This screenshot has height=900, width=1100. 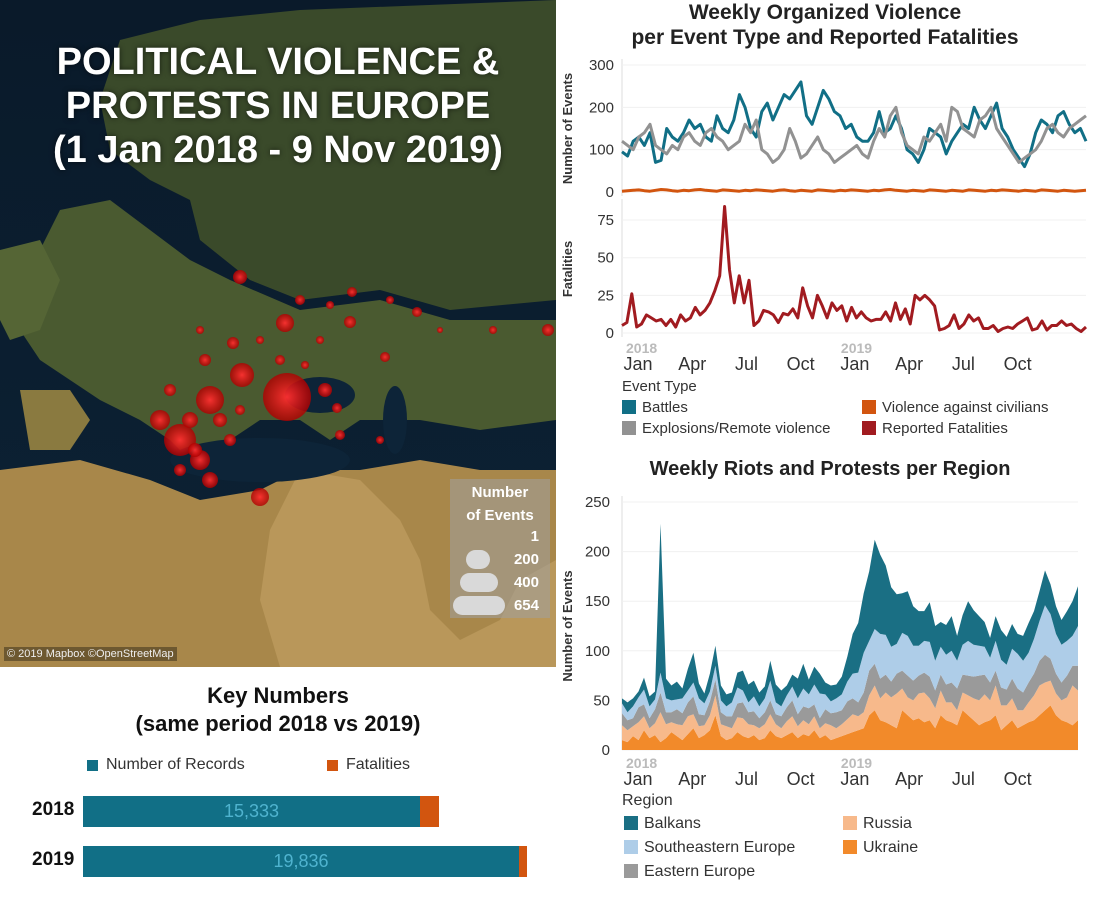 I want to click on europe-landmass, so click(x=288, y=335).